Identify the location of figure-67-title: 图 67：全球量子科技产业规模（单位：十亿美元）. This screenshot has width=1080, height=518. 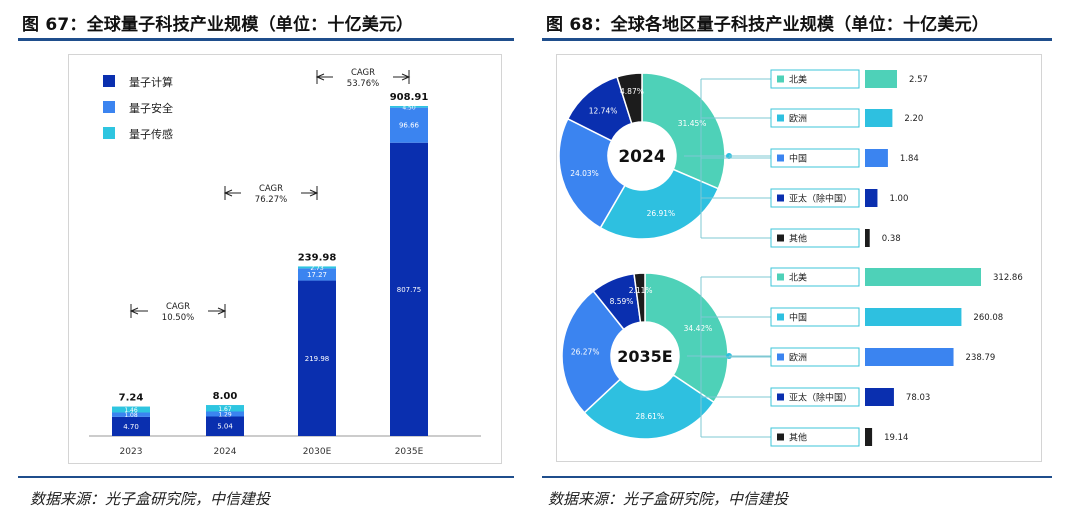
(218, 25).